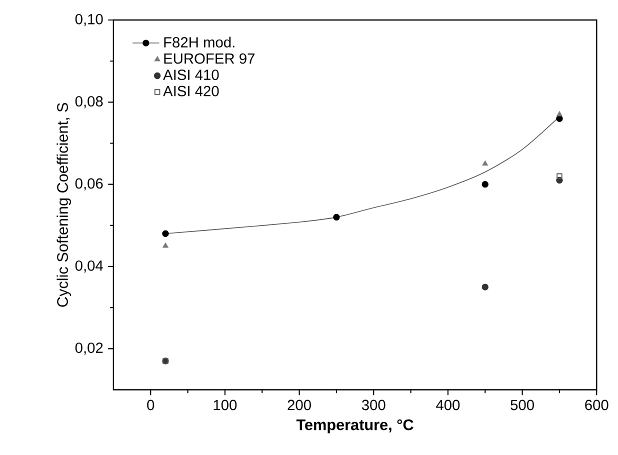 This screenshot has width=618, height=455. I want to click on x-tick-label: 500, so click(522, 405).